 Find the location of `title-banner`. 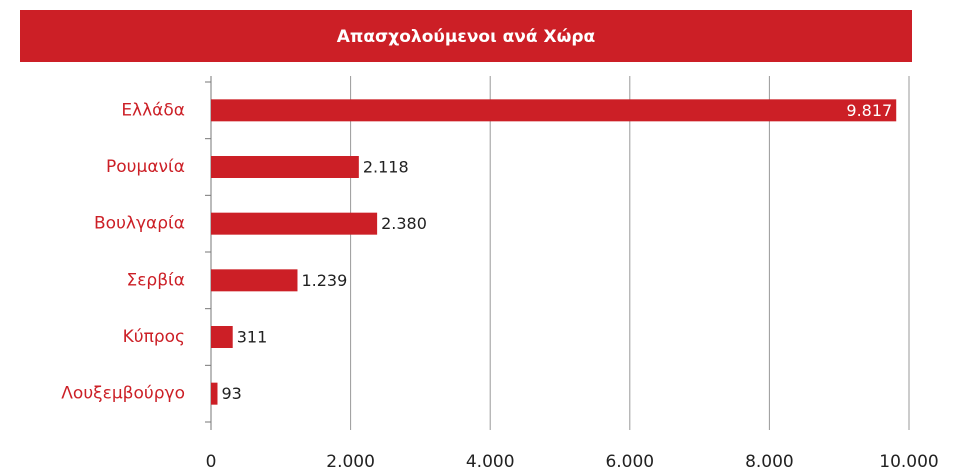

title-banner is located at coordinates (466, 36).